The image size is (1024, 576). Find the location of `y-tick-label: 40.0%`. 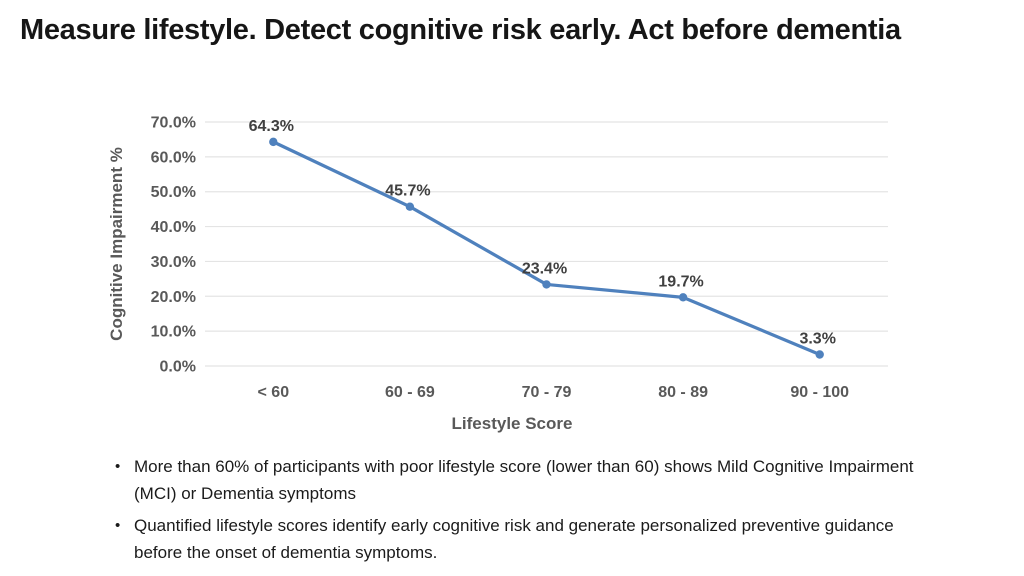

y-tick-label: 40.0% is located at coordinates (173, 227).